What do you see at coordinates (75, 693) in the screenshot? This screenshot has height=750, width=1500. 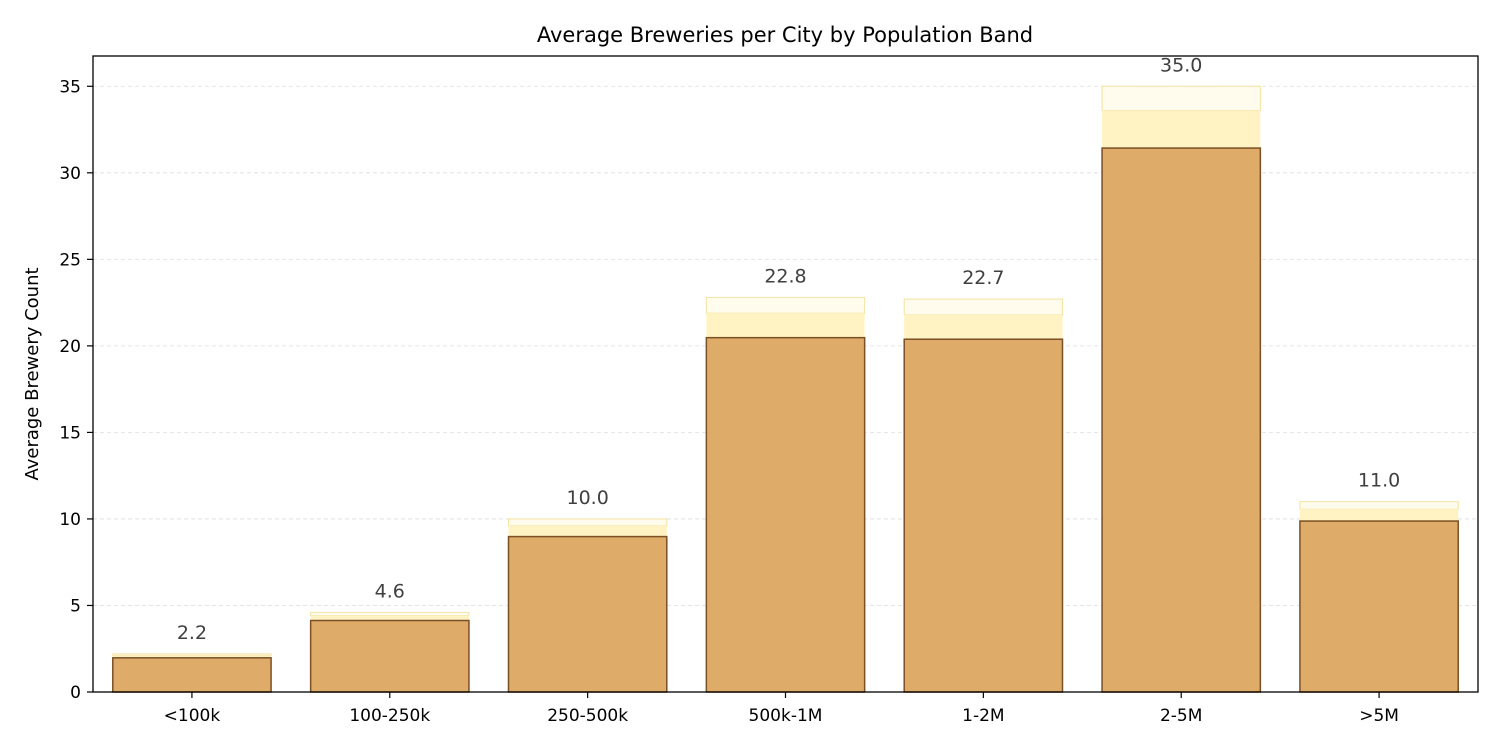 I see `y-tick-label: 0` at bounding box center [75, 693].